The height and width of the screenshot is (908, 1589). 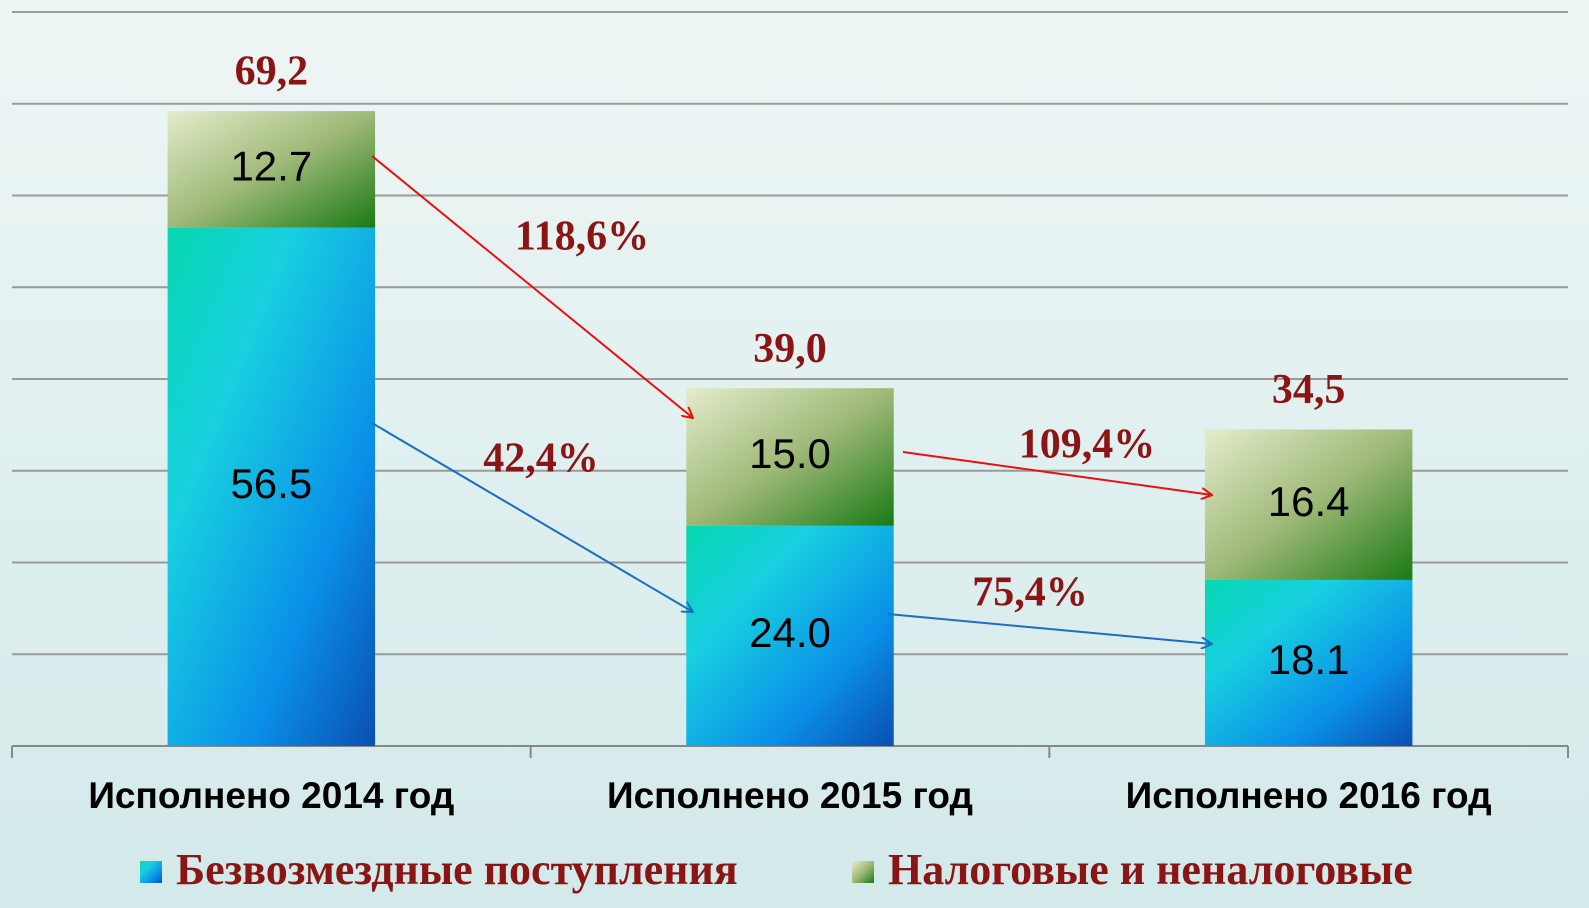 What do you see at coordinates (790, 349) in the screenshot?
I see `total-label: 39,0` at bounding box center [790, 349].